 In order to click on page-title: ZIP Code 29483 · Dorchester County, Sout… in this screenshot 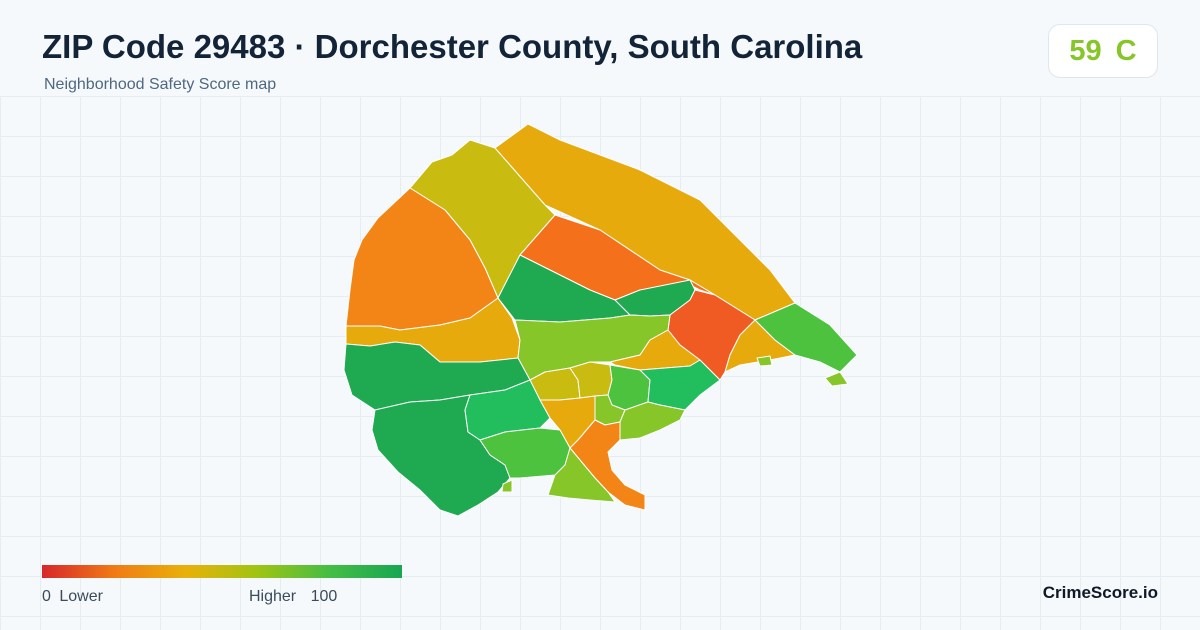, I will do `click(452, 46)`.